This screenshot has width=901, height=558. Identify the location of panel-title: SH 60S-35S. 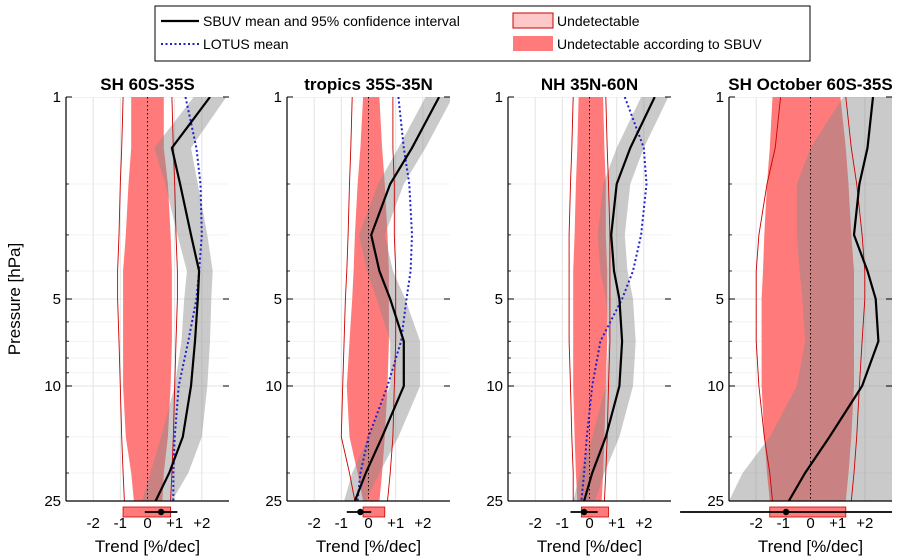
(147, 84).